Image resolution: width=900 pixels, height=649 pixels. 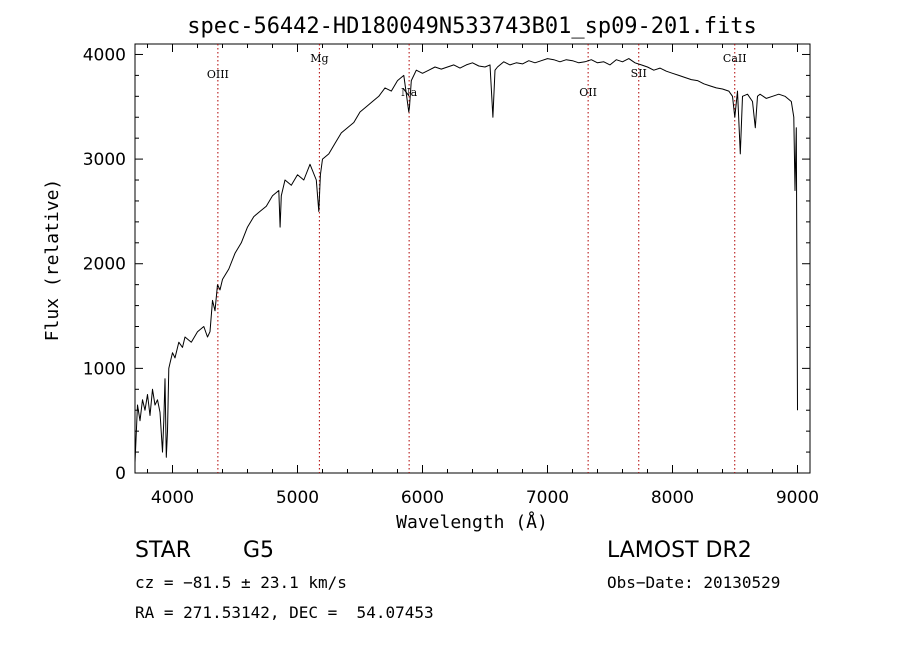 What do you see at coordinates (259, 550) in the screenshot?
I see `object-subclass: G5` at bounding box center [259, 550].